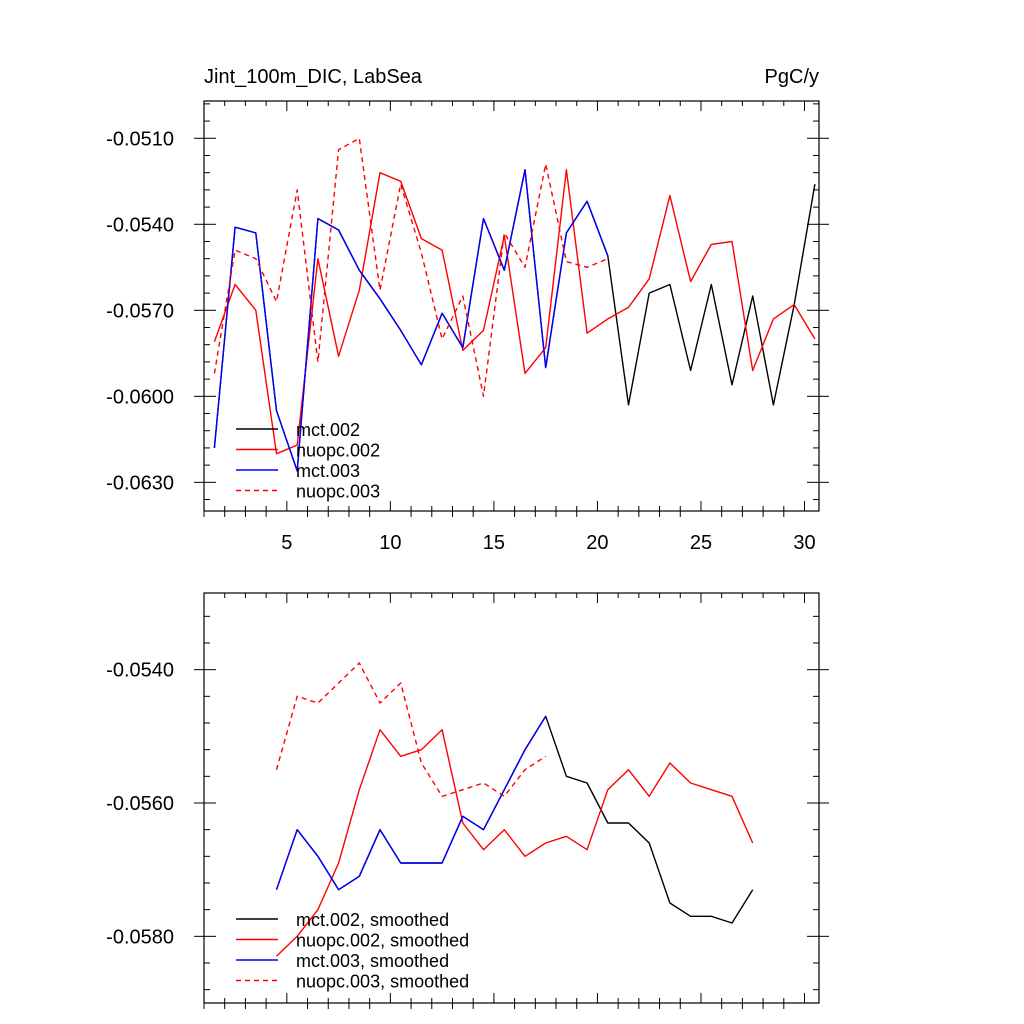 The width and height of the screenshot is (1024, 1024). I want to click on legend-label: nuopc.002, so click(338, 451).